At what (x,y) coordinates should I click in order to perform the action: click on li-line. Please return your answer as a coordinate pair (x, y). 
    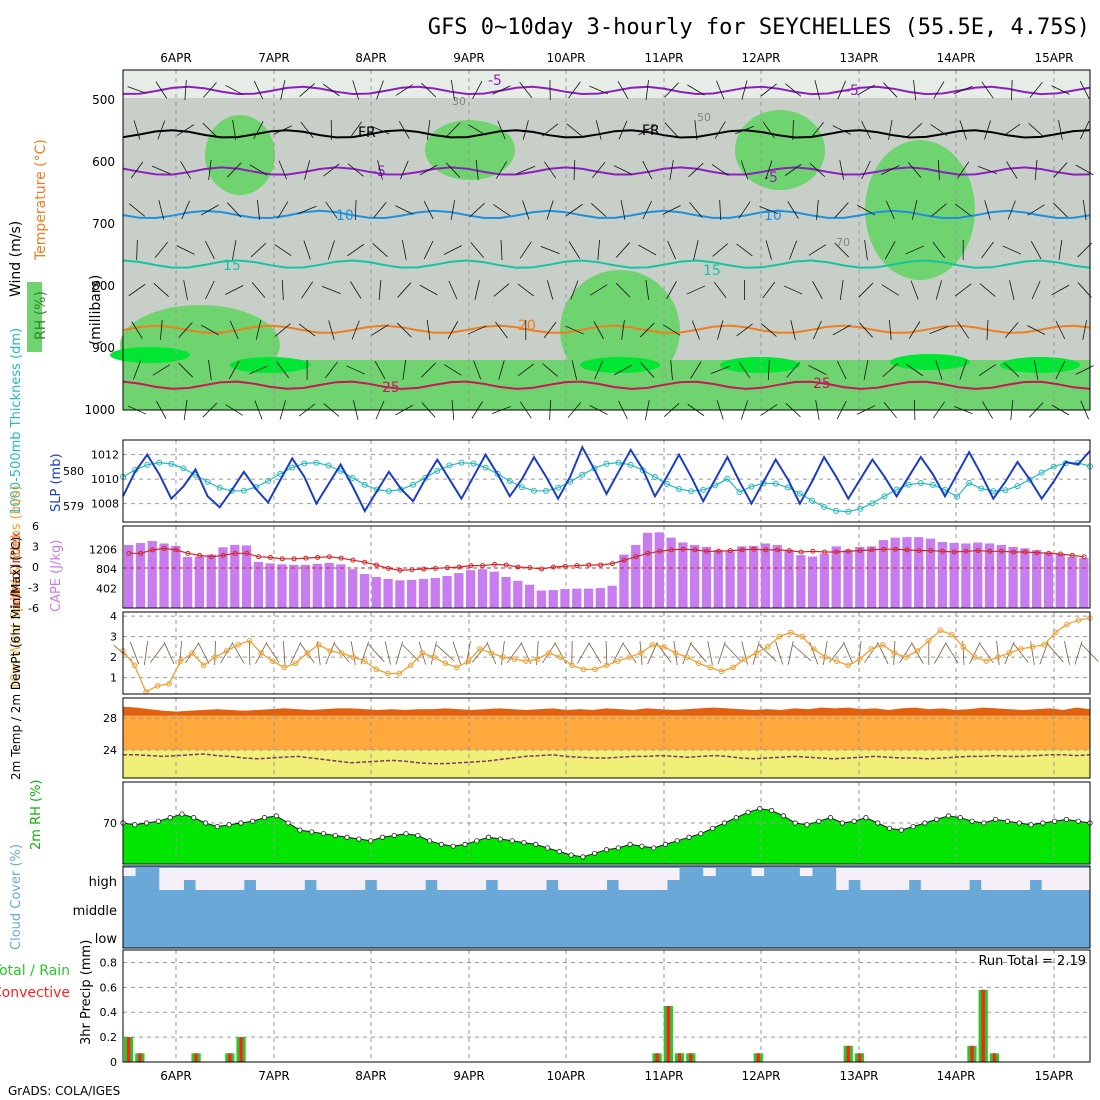
    Looking at the image, I should click on (606, 559).